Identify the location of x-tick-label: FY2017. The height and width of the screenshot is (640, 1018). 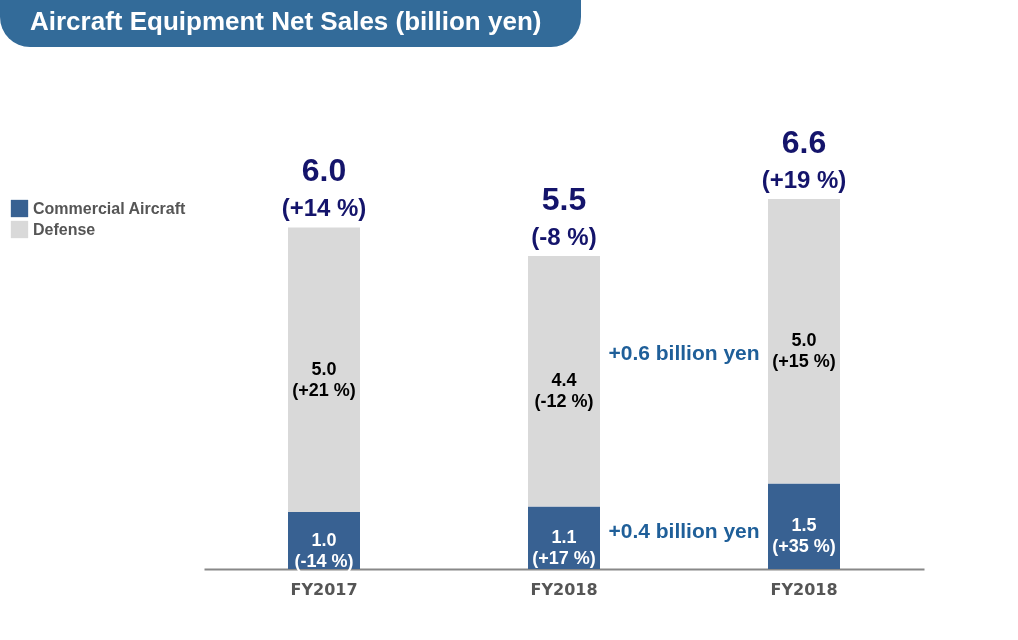
(324, 589).